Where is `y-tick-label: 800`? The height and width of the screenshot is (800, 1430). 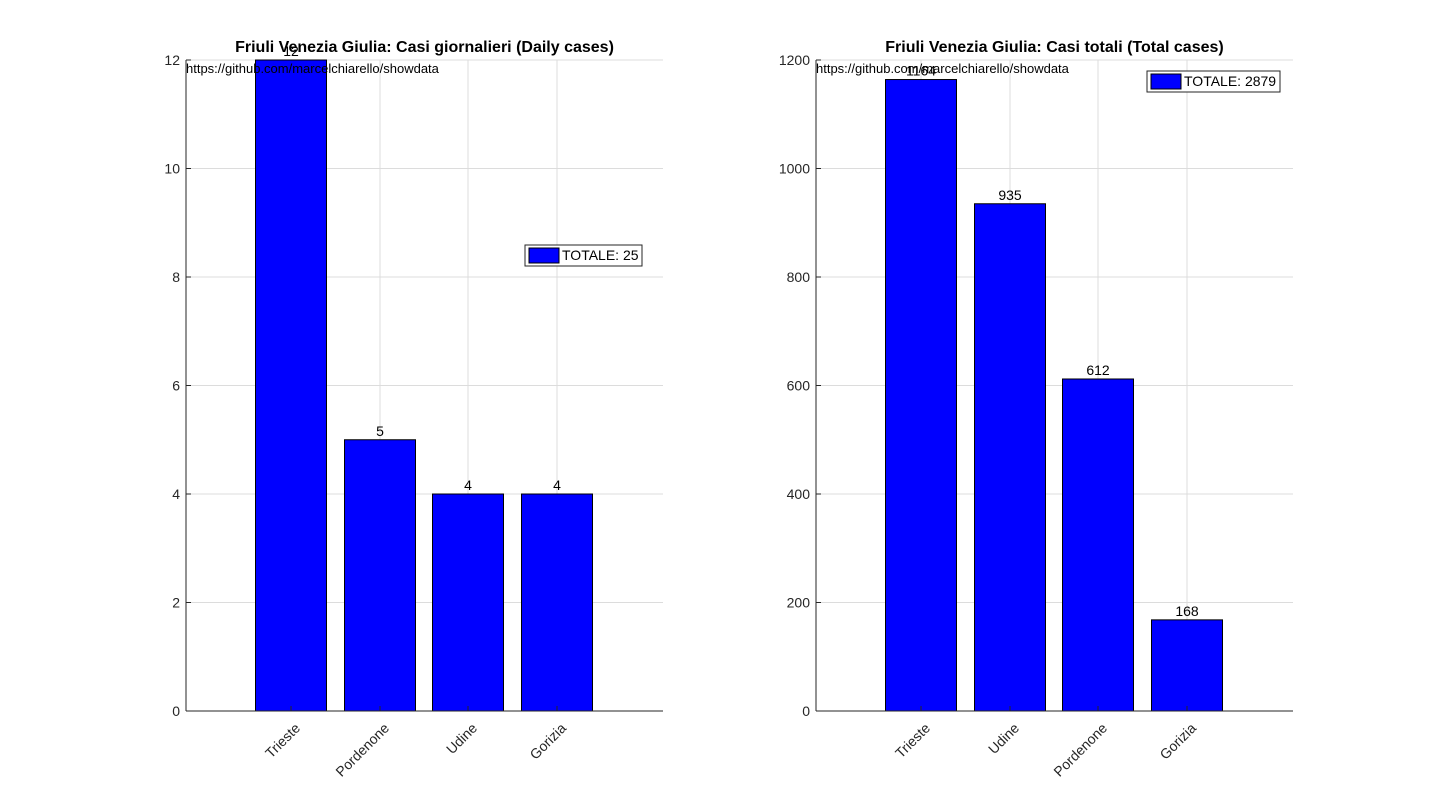 y-tick-label: 800 is located at coordinates (799, 277).